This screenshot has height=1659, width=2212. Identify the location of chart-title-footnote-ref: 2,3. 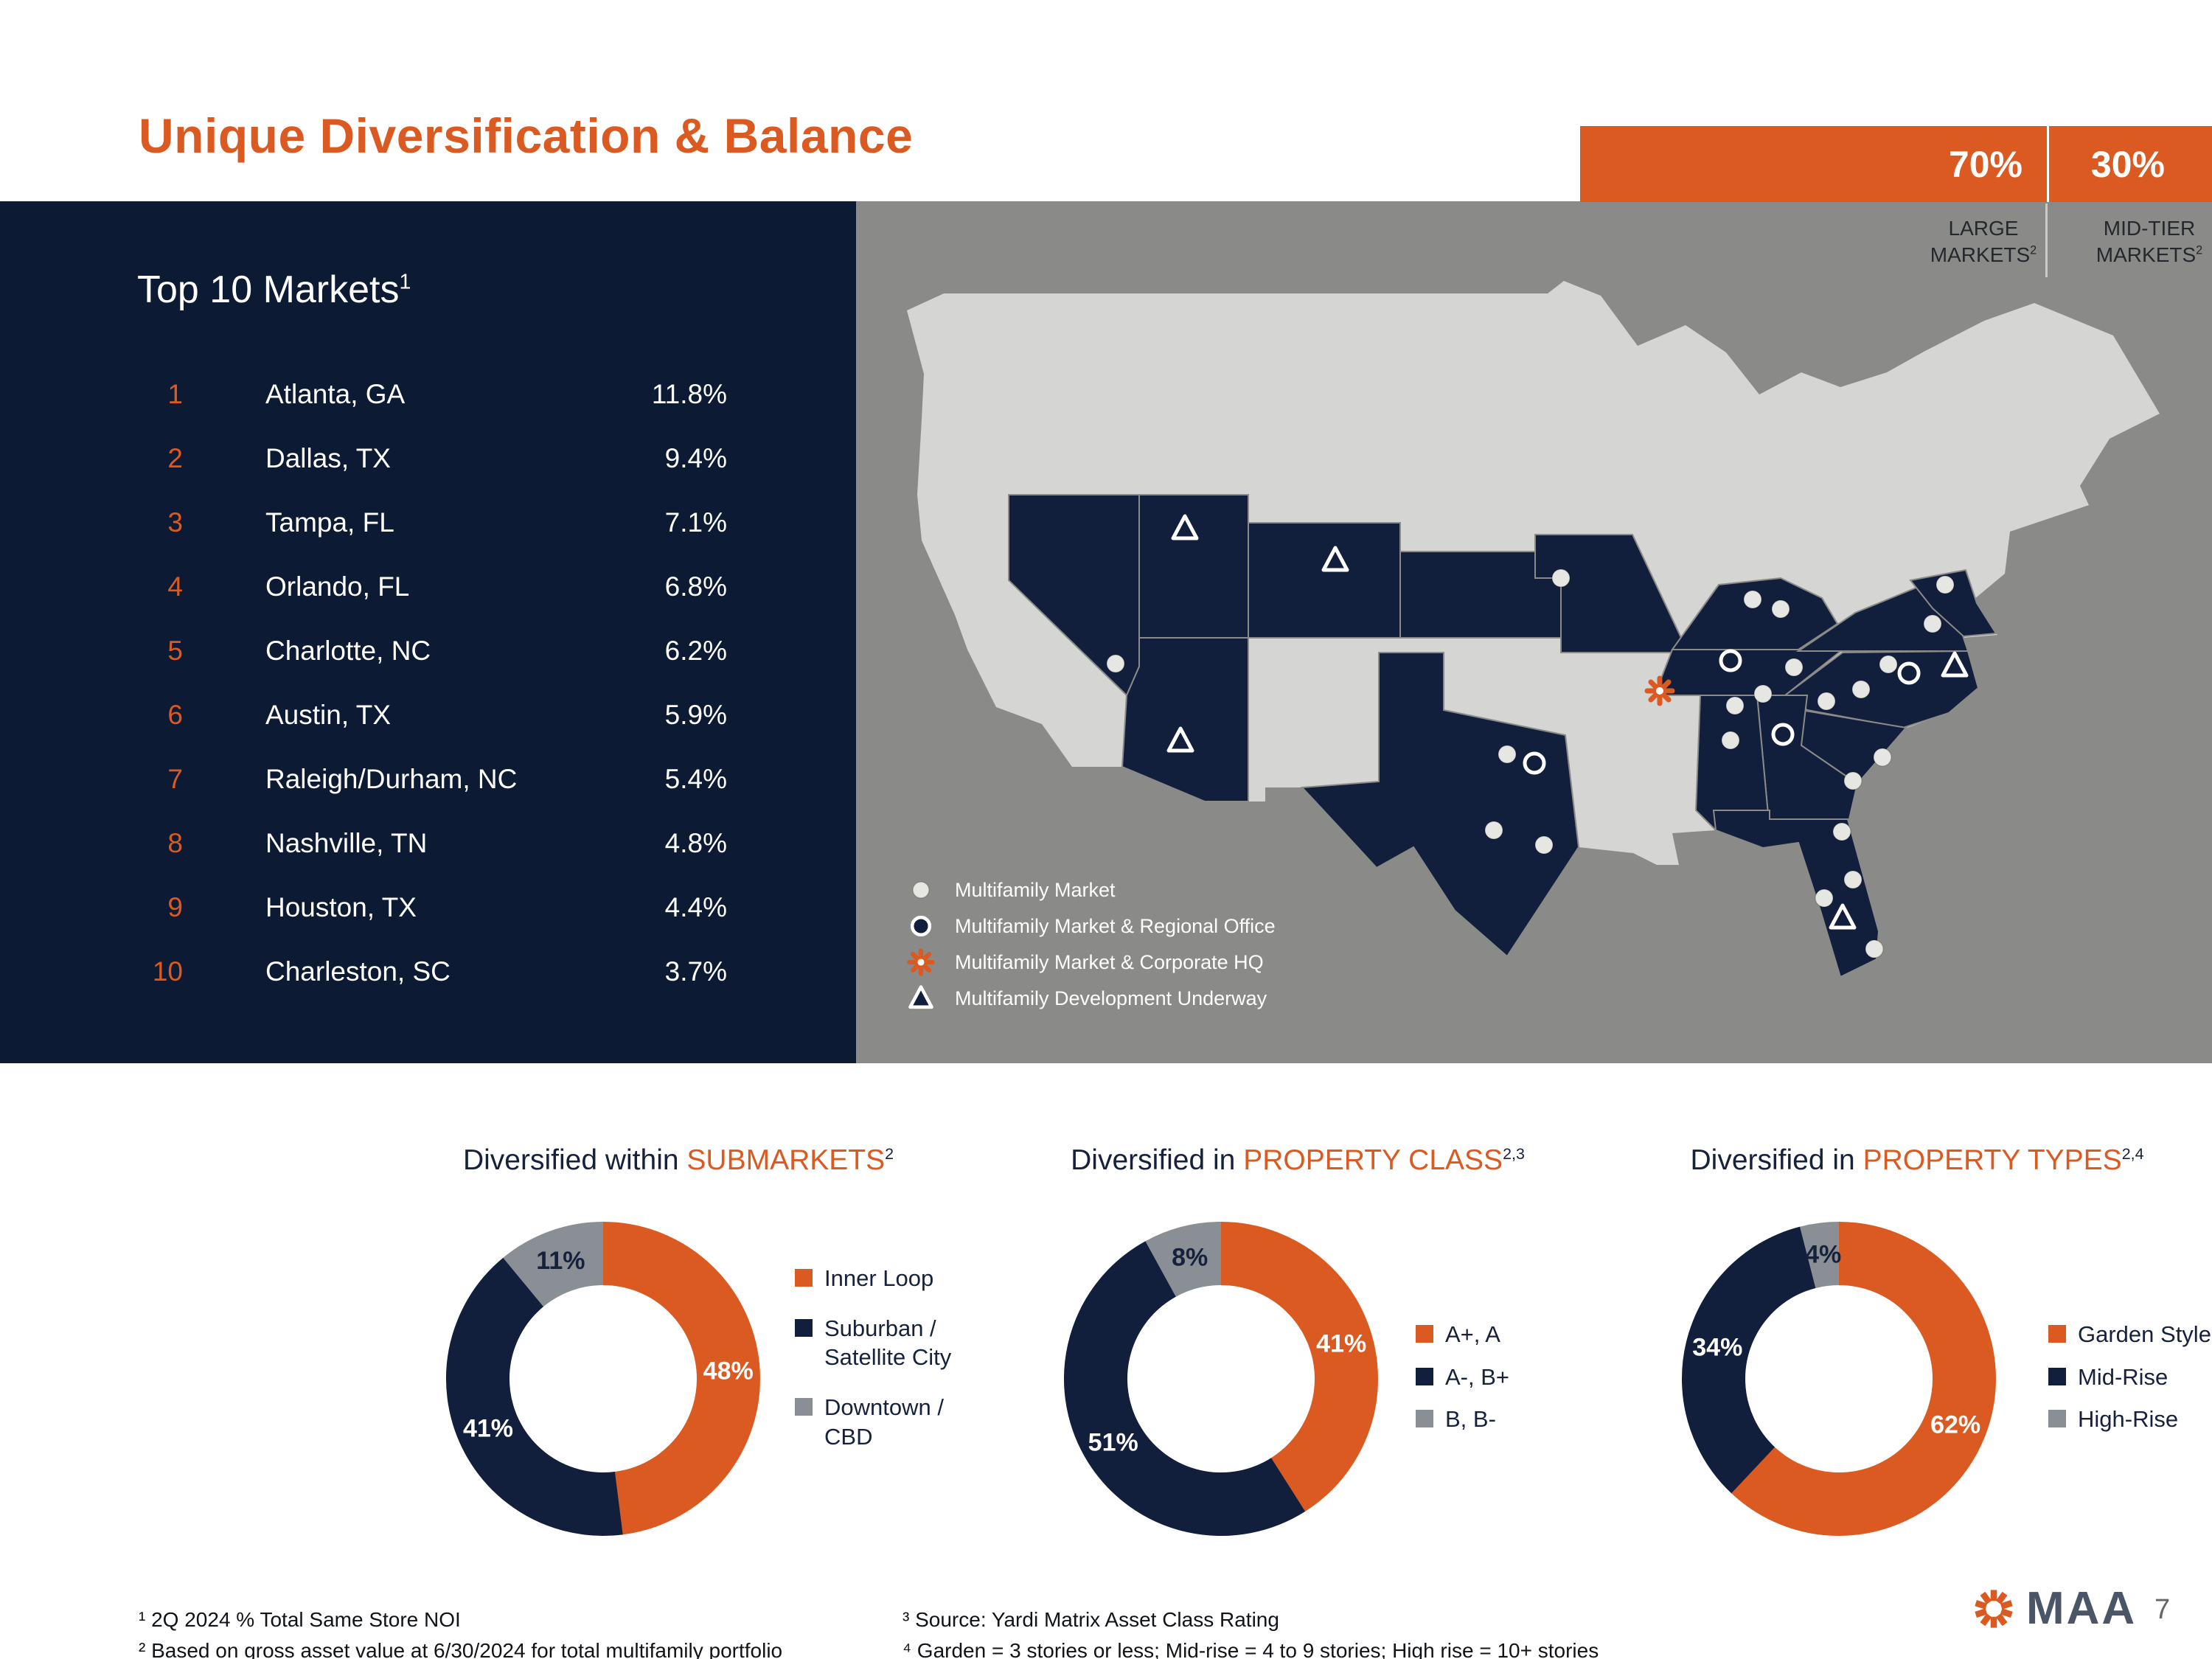
(1514, 1154).